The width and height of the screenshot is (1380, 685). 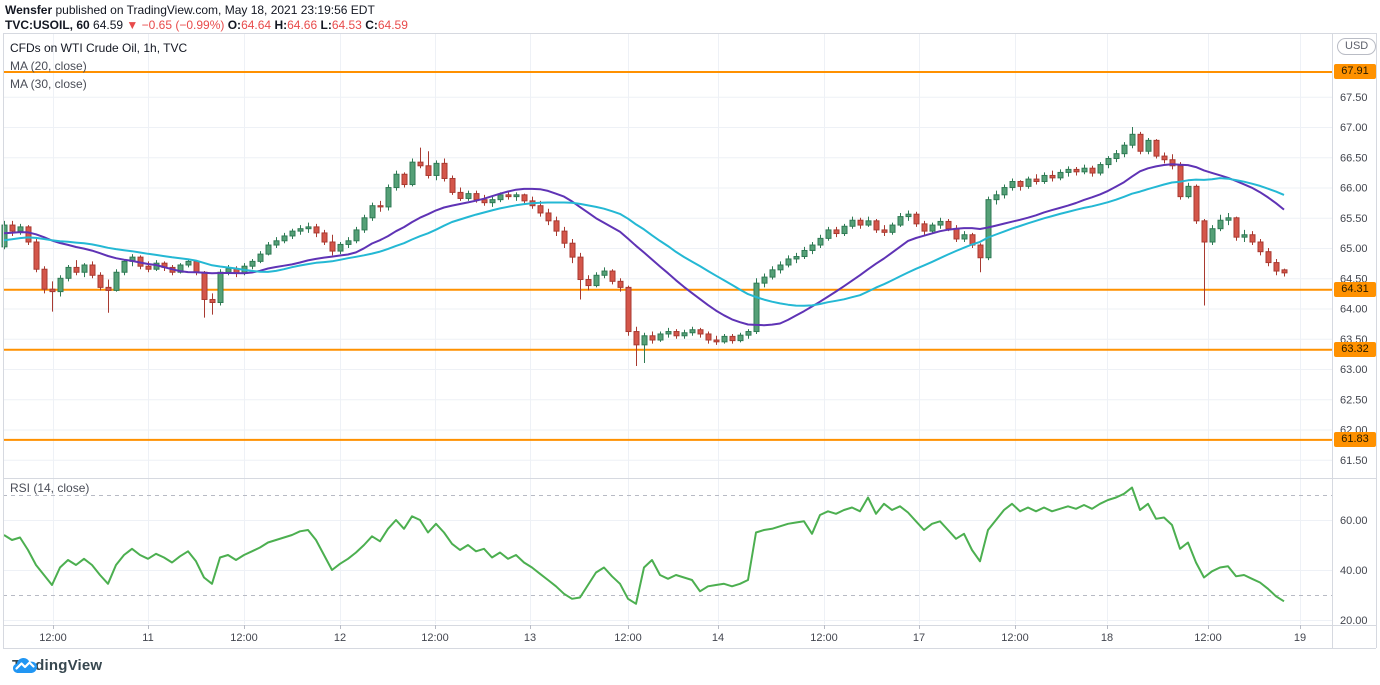 I want to click on svg-text: 18, so click(x=1107, y=638).